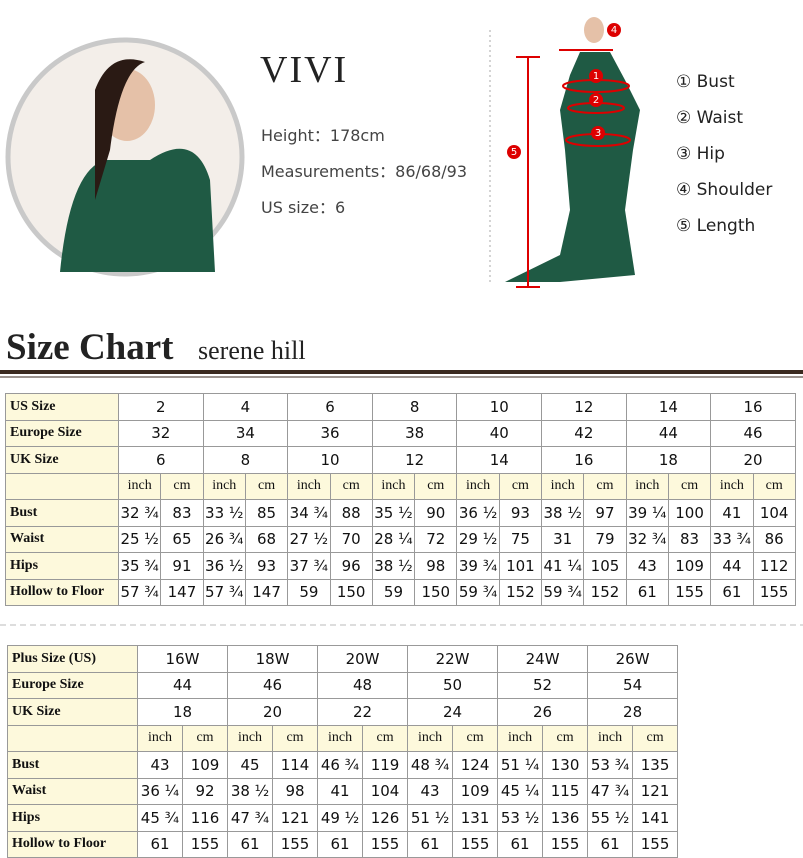 Image resolution: width=803 pixels, height=858 pixels. What do you see at coordinates (414, 460) in the screenshot?
I see `size-cell: 12` at bounding box center [414, 460].